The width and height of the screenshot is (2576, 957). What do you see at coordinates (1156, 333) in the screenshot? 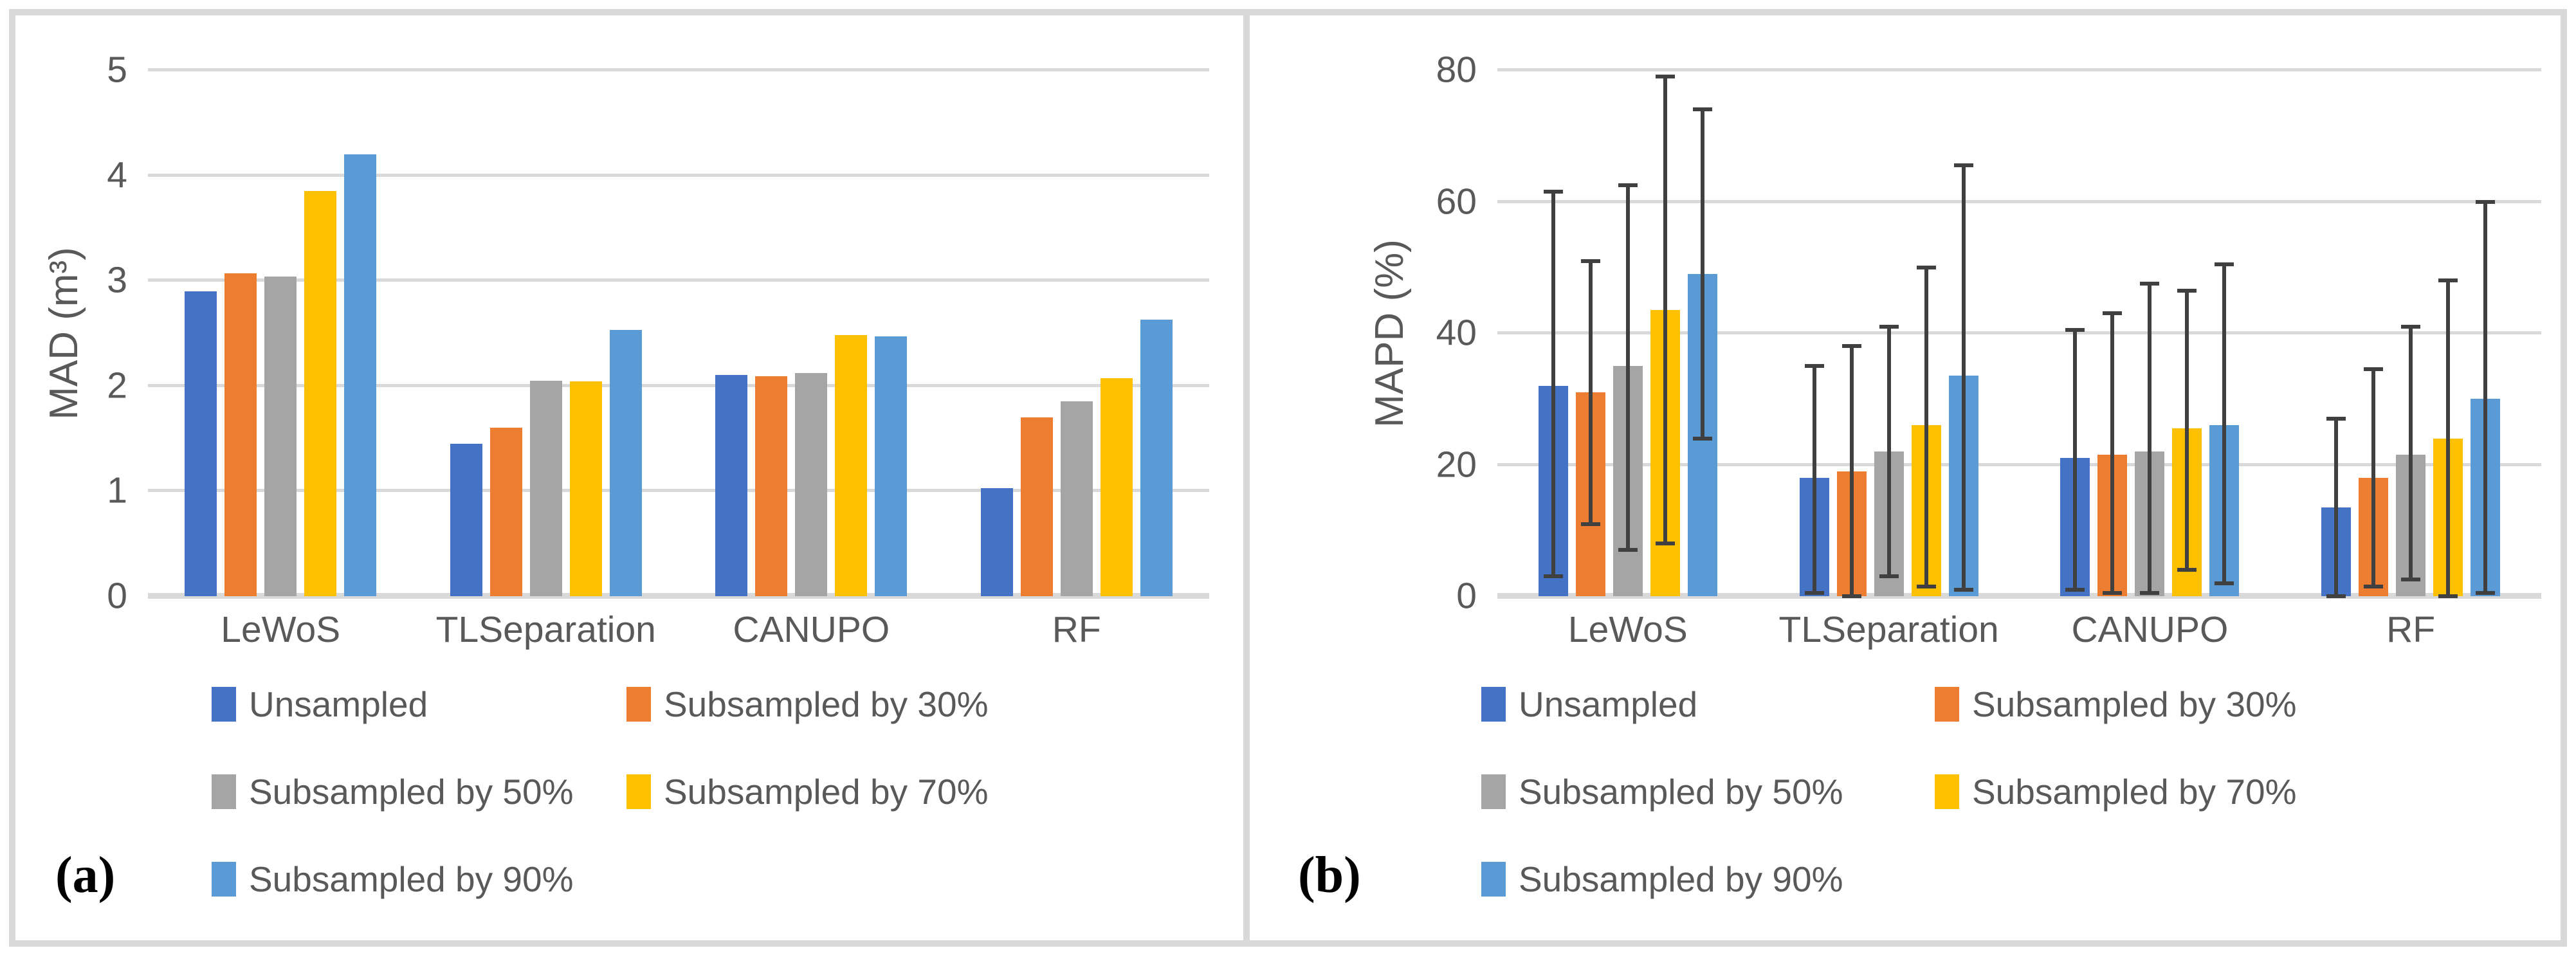
I see `bar-slot-subsampled-by-90-rf` at bounding box center [1156, 333].